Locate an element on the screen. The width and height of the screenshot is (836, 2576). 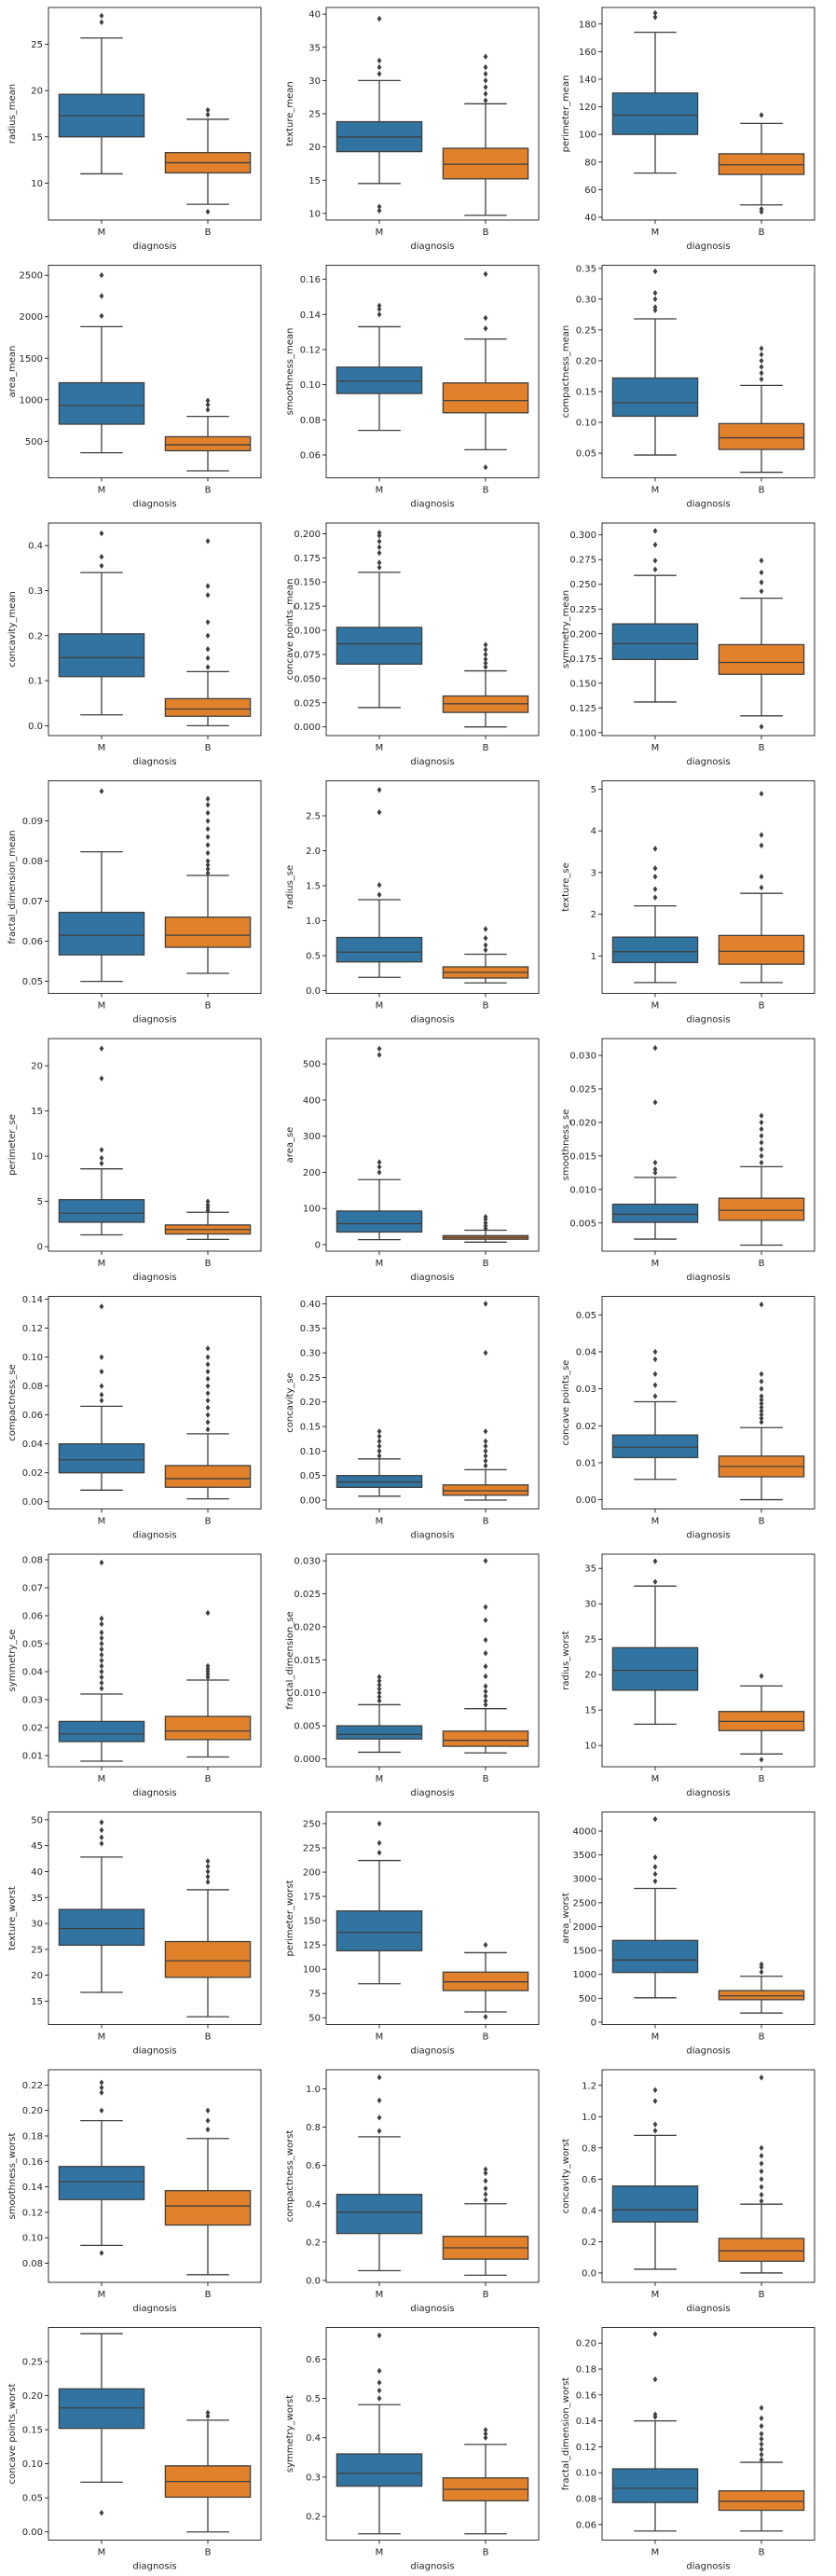
y-tick-label: 0.35 is located at coordinates (586, 269).